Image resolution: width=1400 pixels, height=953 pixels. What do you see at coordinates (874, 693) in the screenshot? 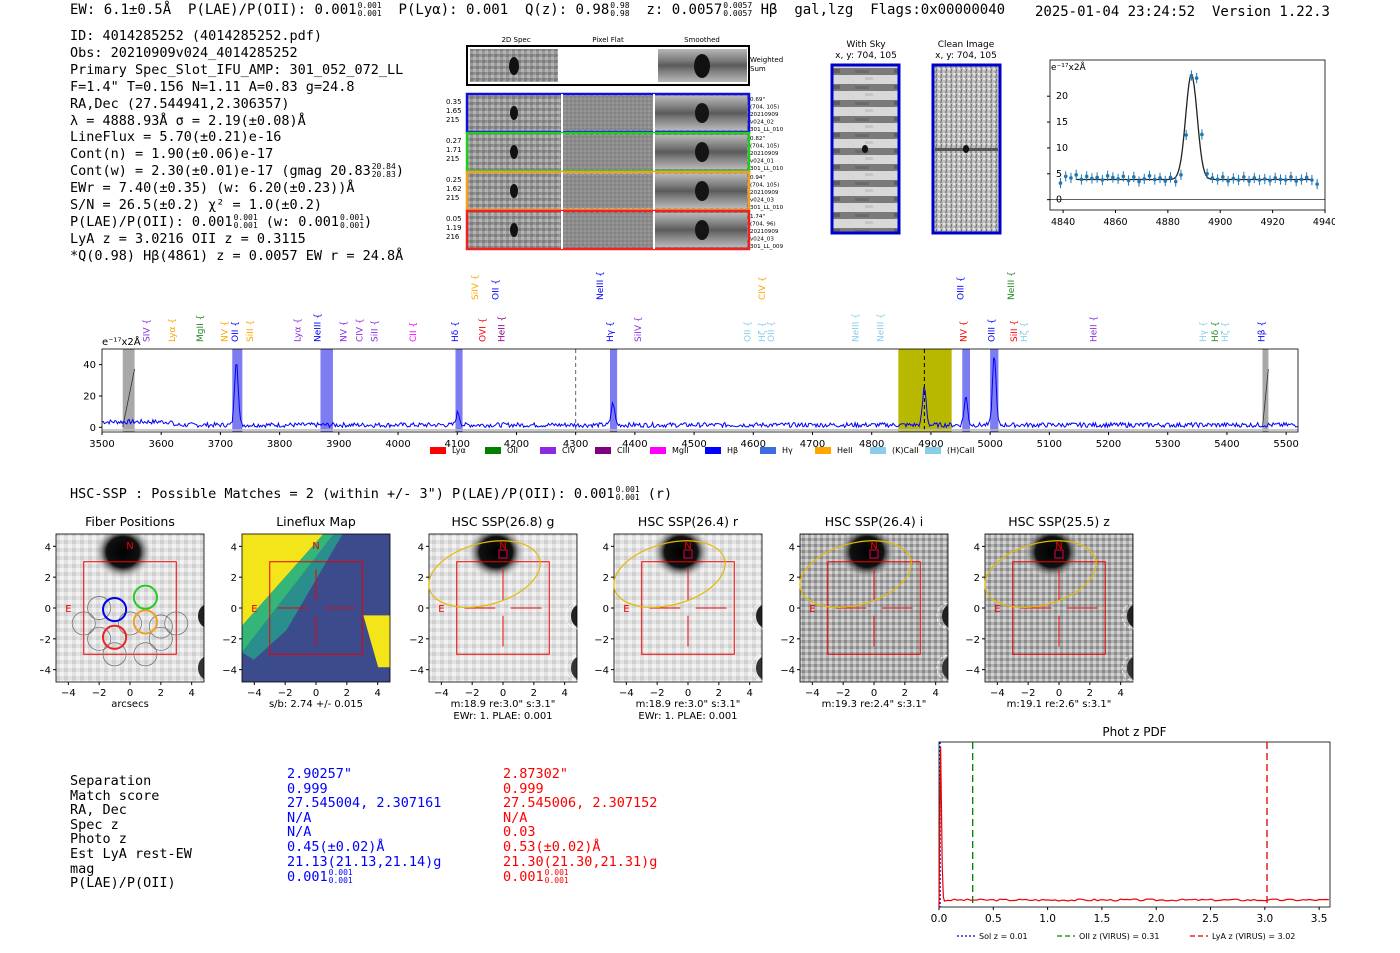
I see `panel-xtick-label-4-2: 0` at bounding box center [874, 693].